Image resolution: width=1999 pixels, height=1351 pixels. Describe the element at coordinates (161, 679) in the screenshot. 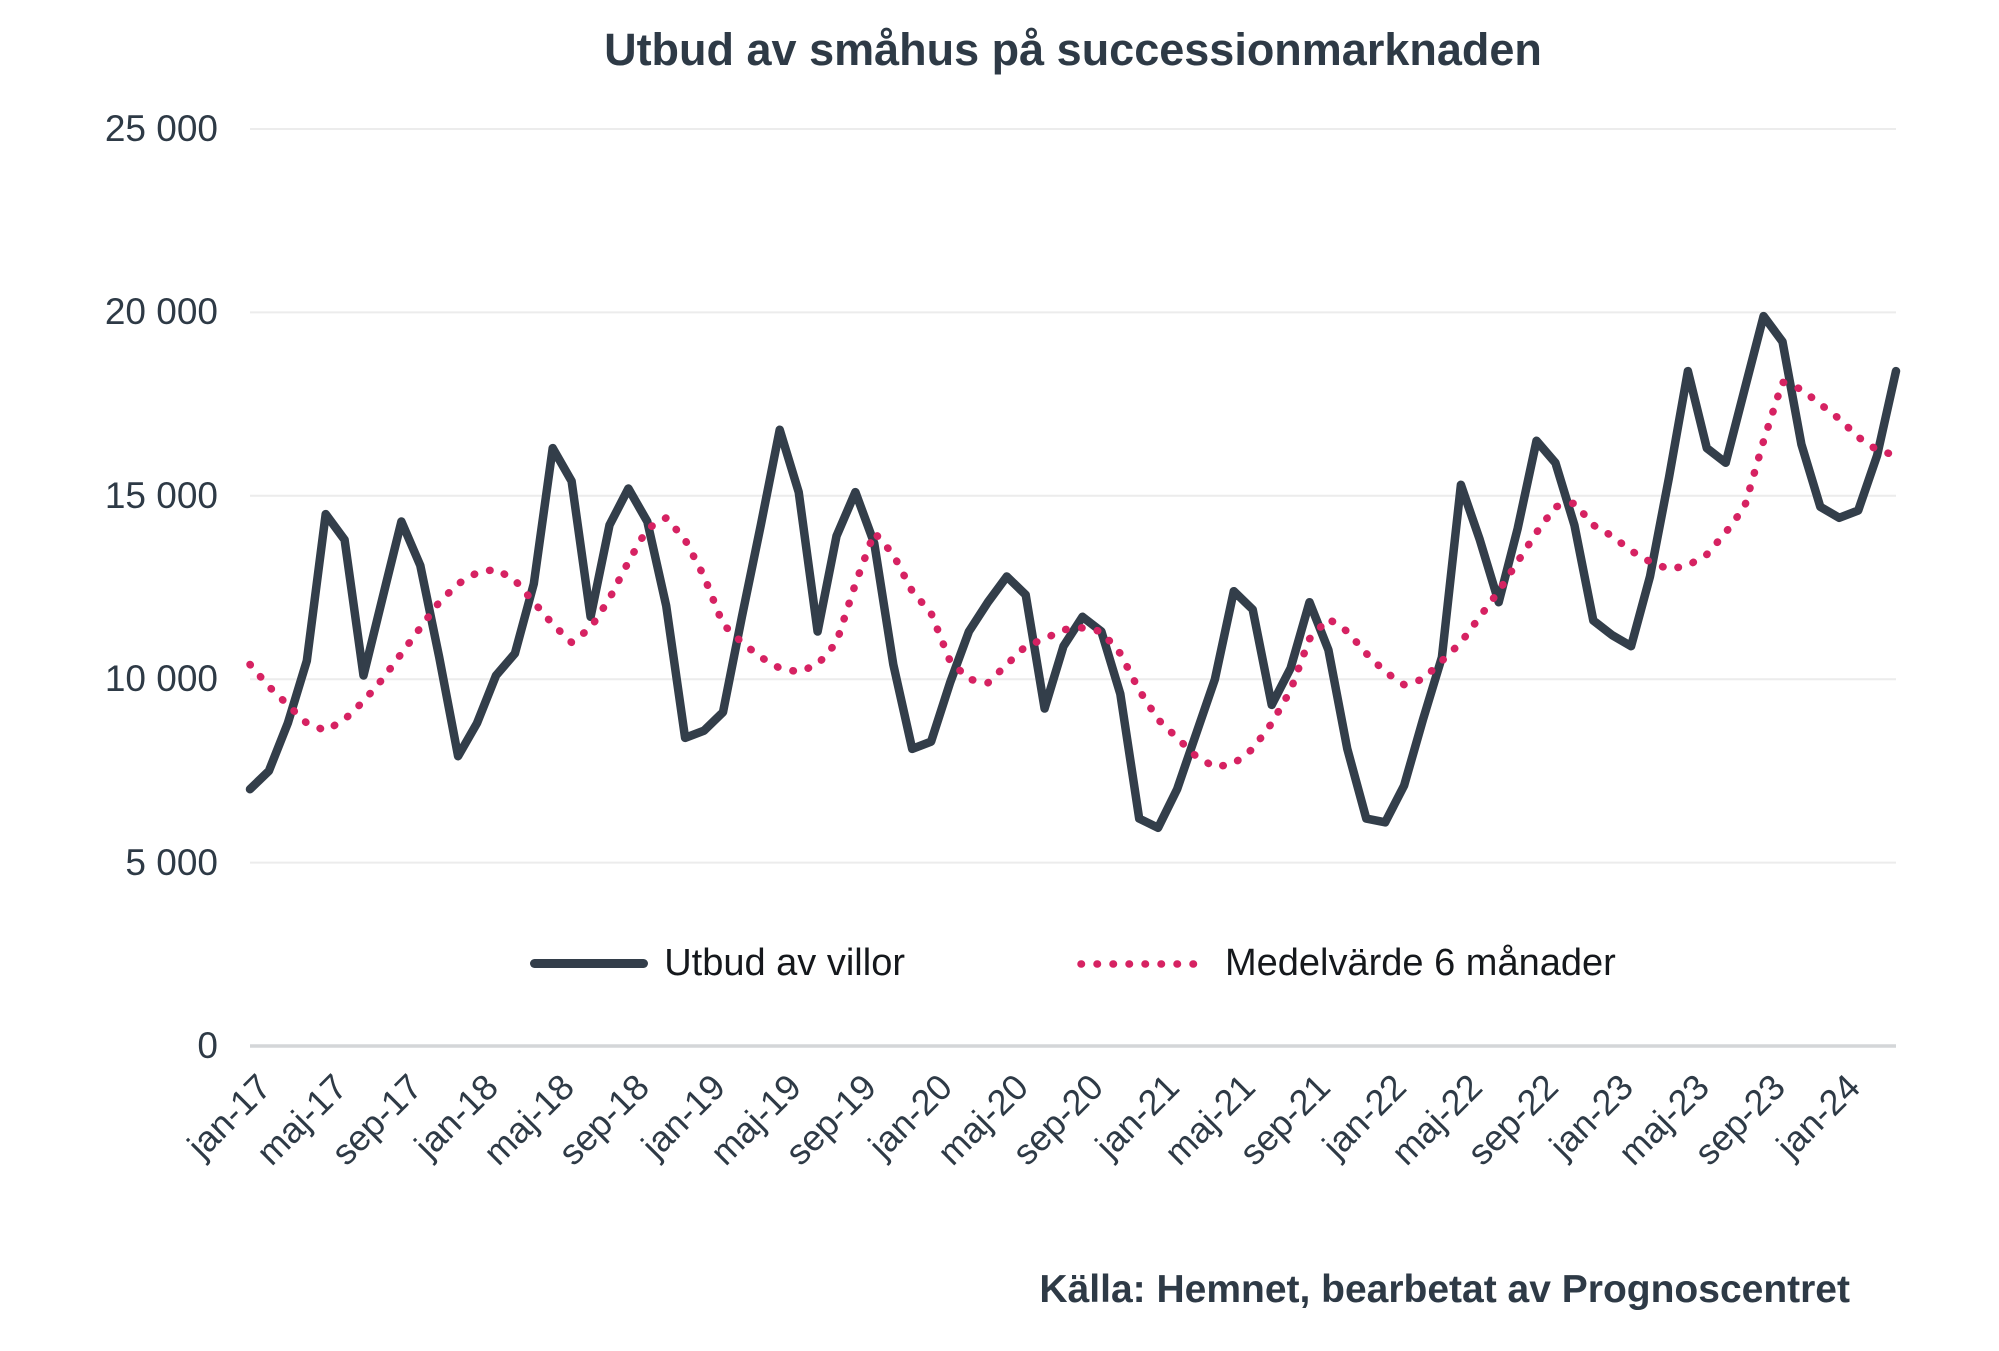

I see `y-tick-label: 10 000` at that location.